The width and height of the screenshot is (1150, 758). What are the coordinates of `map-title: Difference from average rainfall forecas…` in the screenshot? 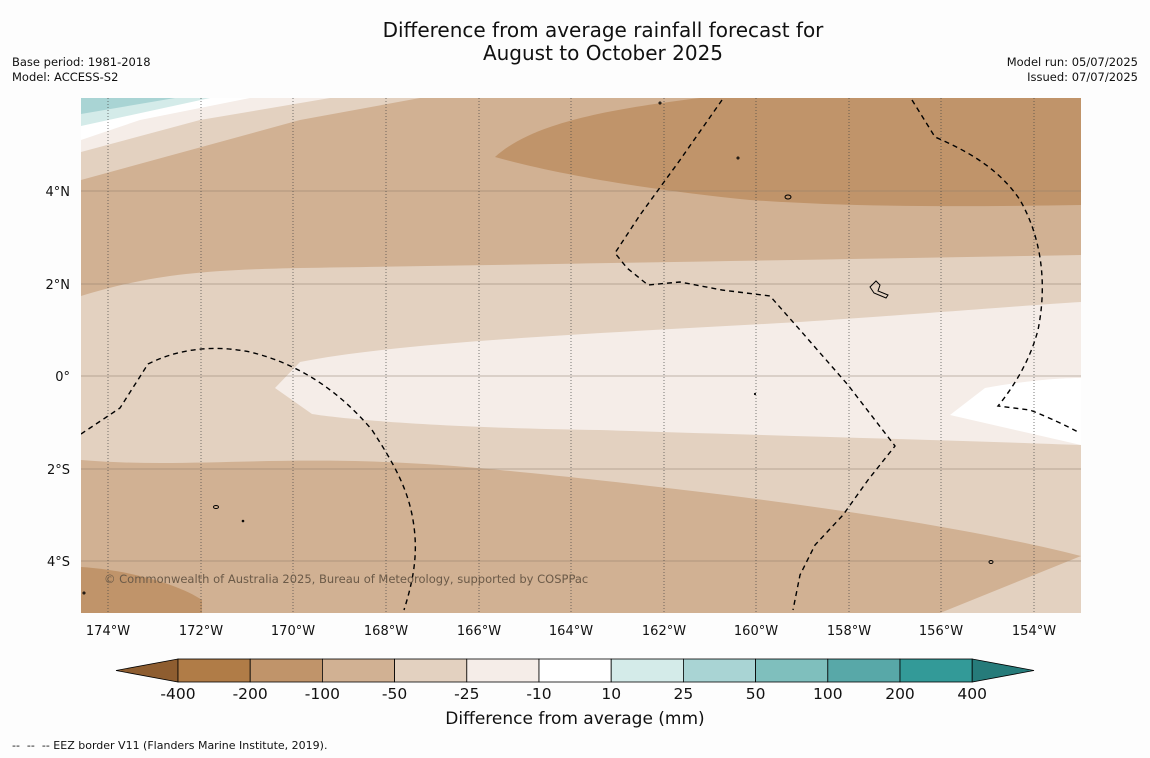 It's located at (575, 42).